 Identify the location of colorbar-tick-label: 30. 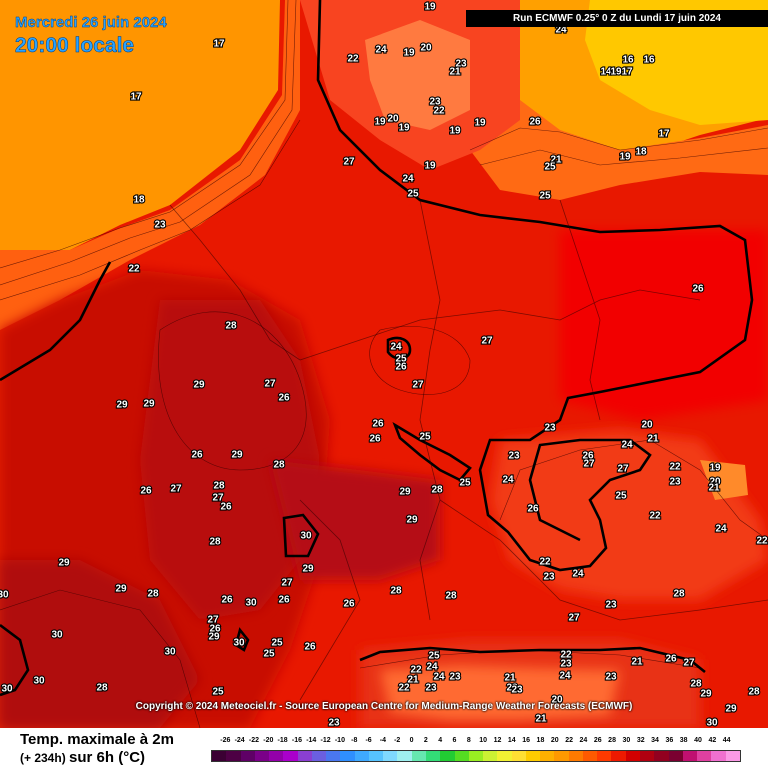
(626, 740).